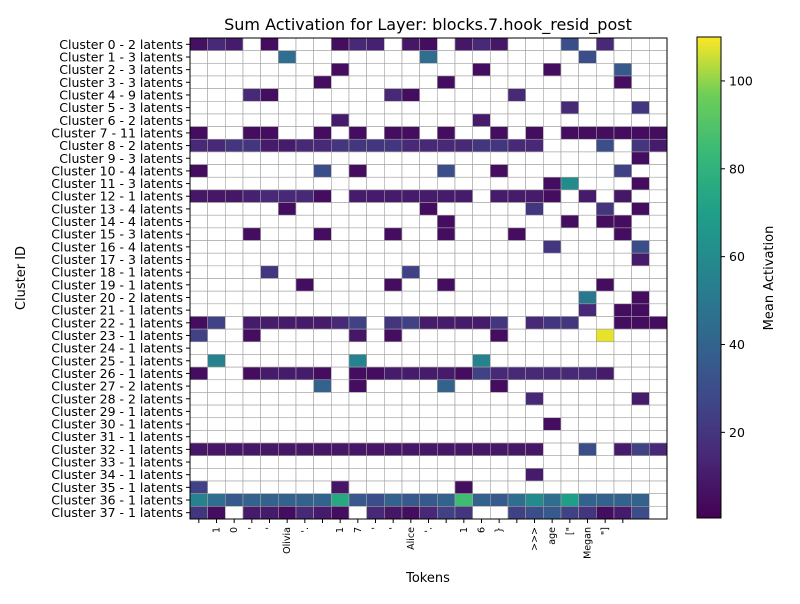 The image size is (800, 604). What do you see at coordinates (117, 474) in the screenshot?
I see `y-tick-label: Cluster 34 - 1 latents` at bounding box center [117, 474].